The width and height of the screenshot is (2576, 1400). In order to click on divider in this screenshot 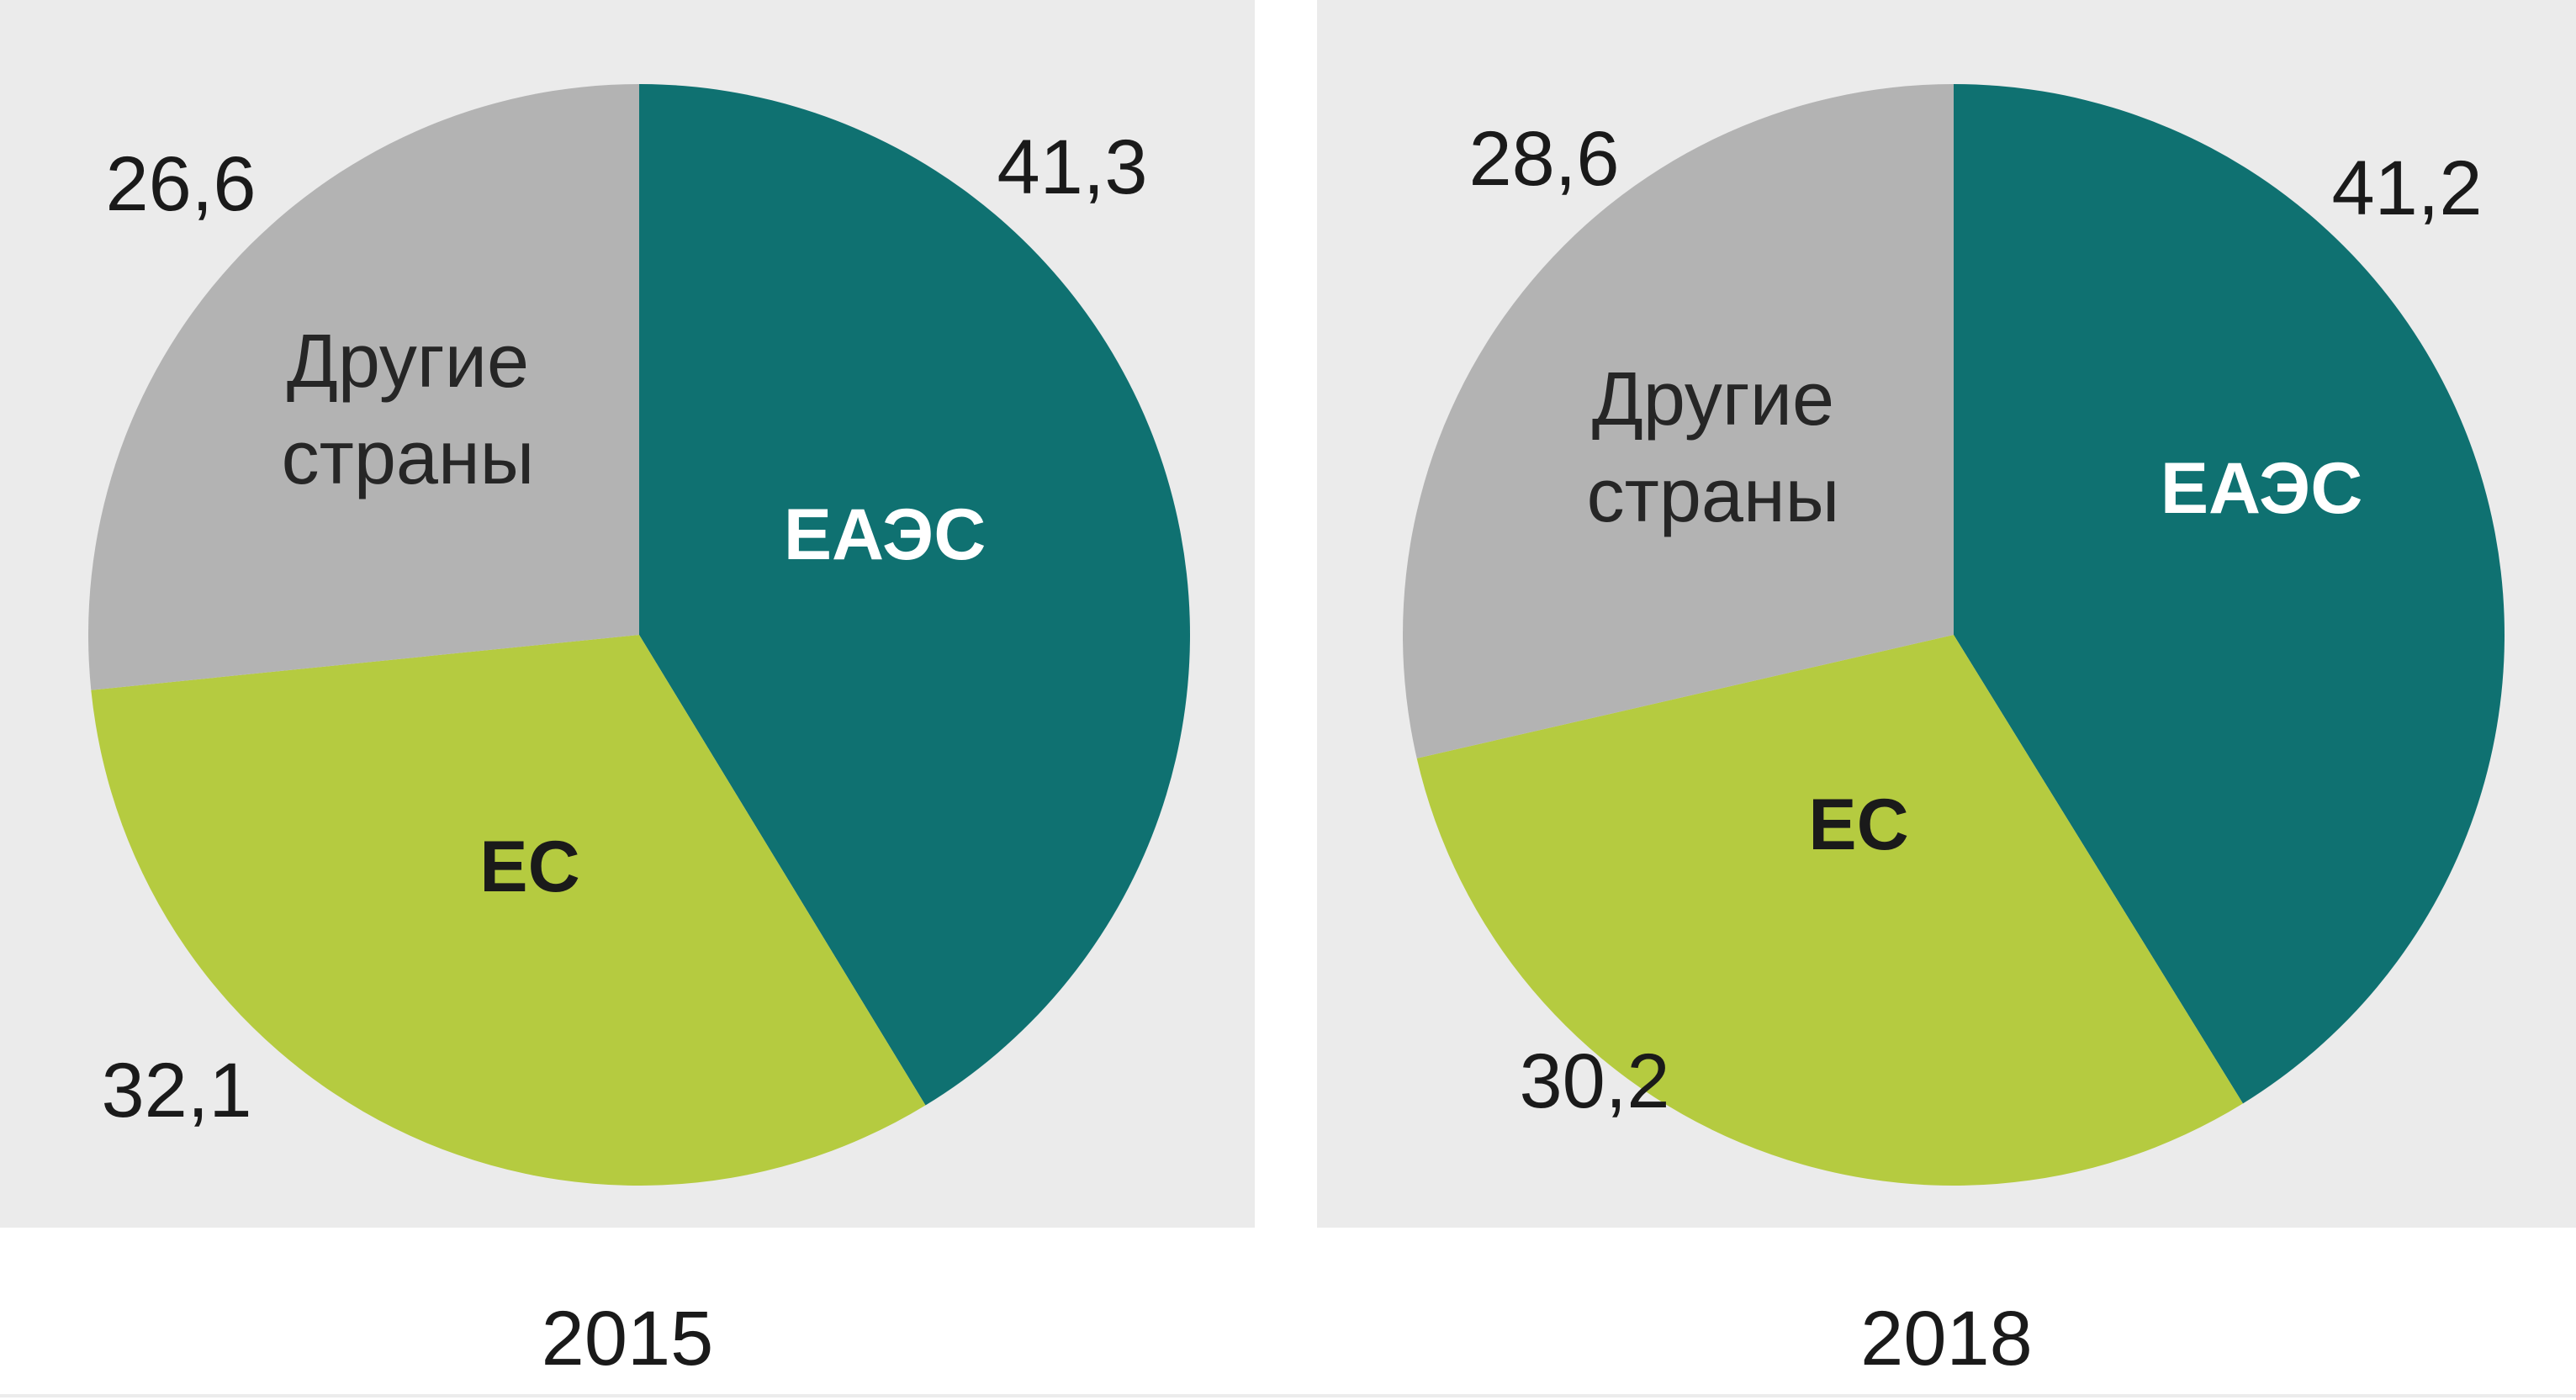, I will do `click(1288, 1395)`.